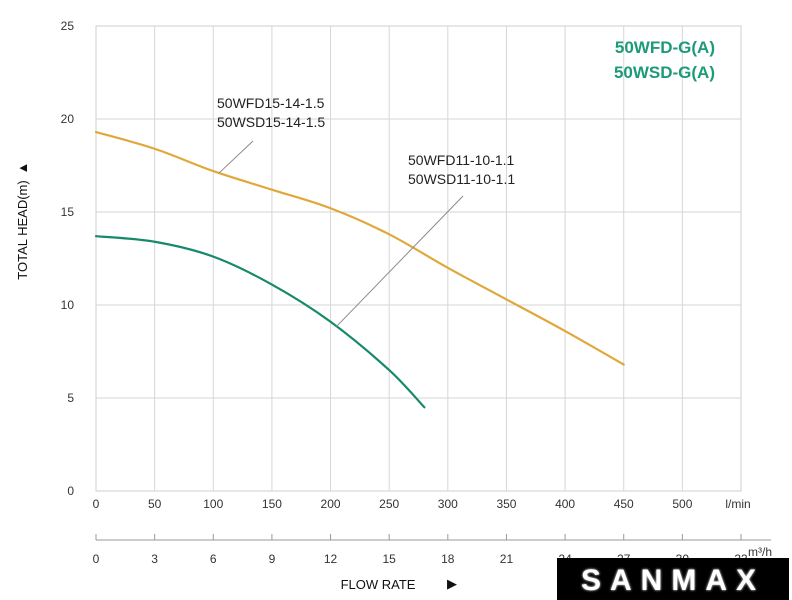  What do you see at coordinates (22, 229) in the screenshot?
I see `y-axis-label: TOTAL HEAD(m)` at bounding box center [22, 229].